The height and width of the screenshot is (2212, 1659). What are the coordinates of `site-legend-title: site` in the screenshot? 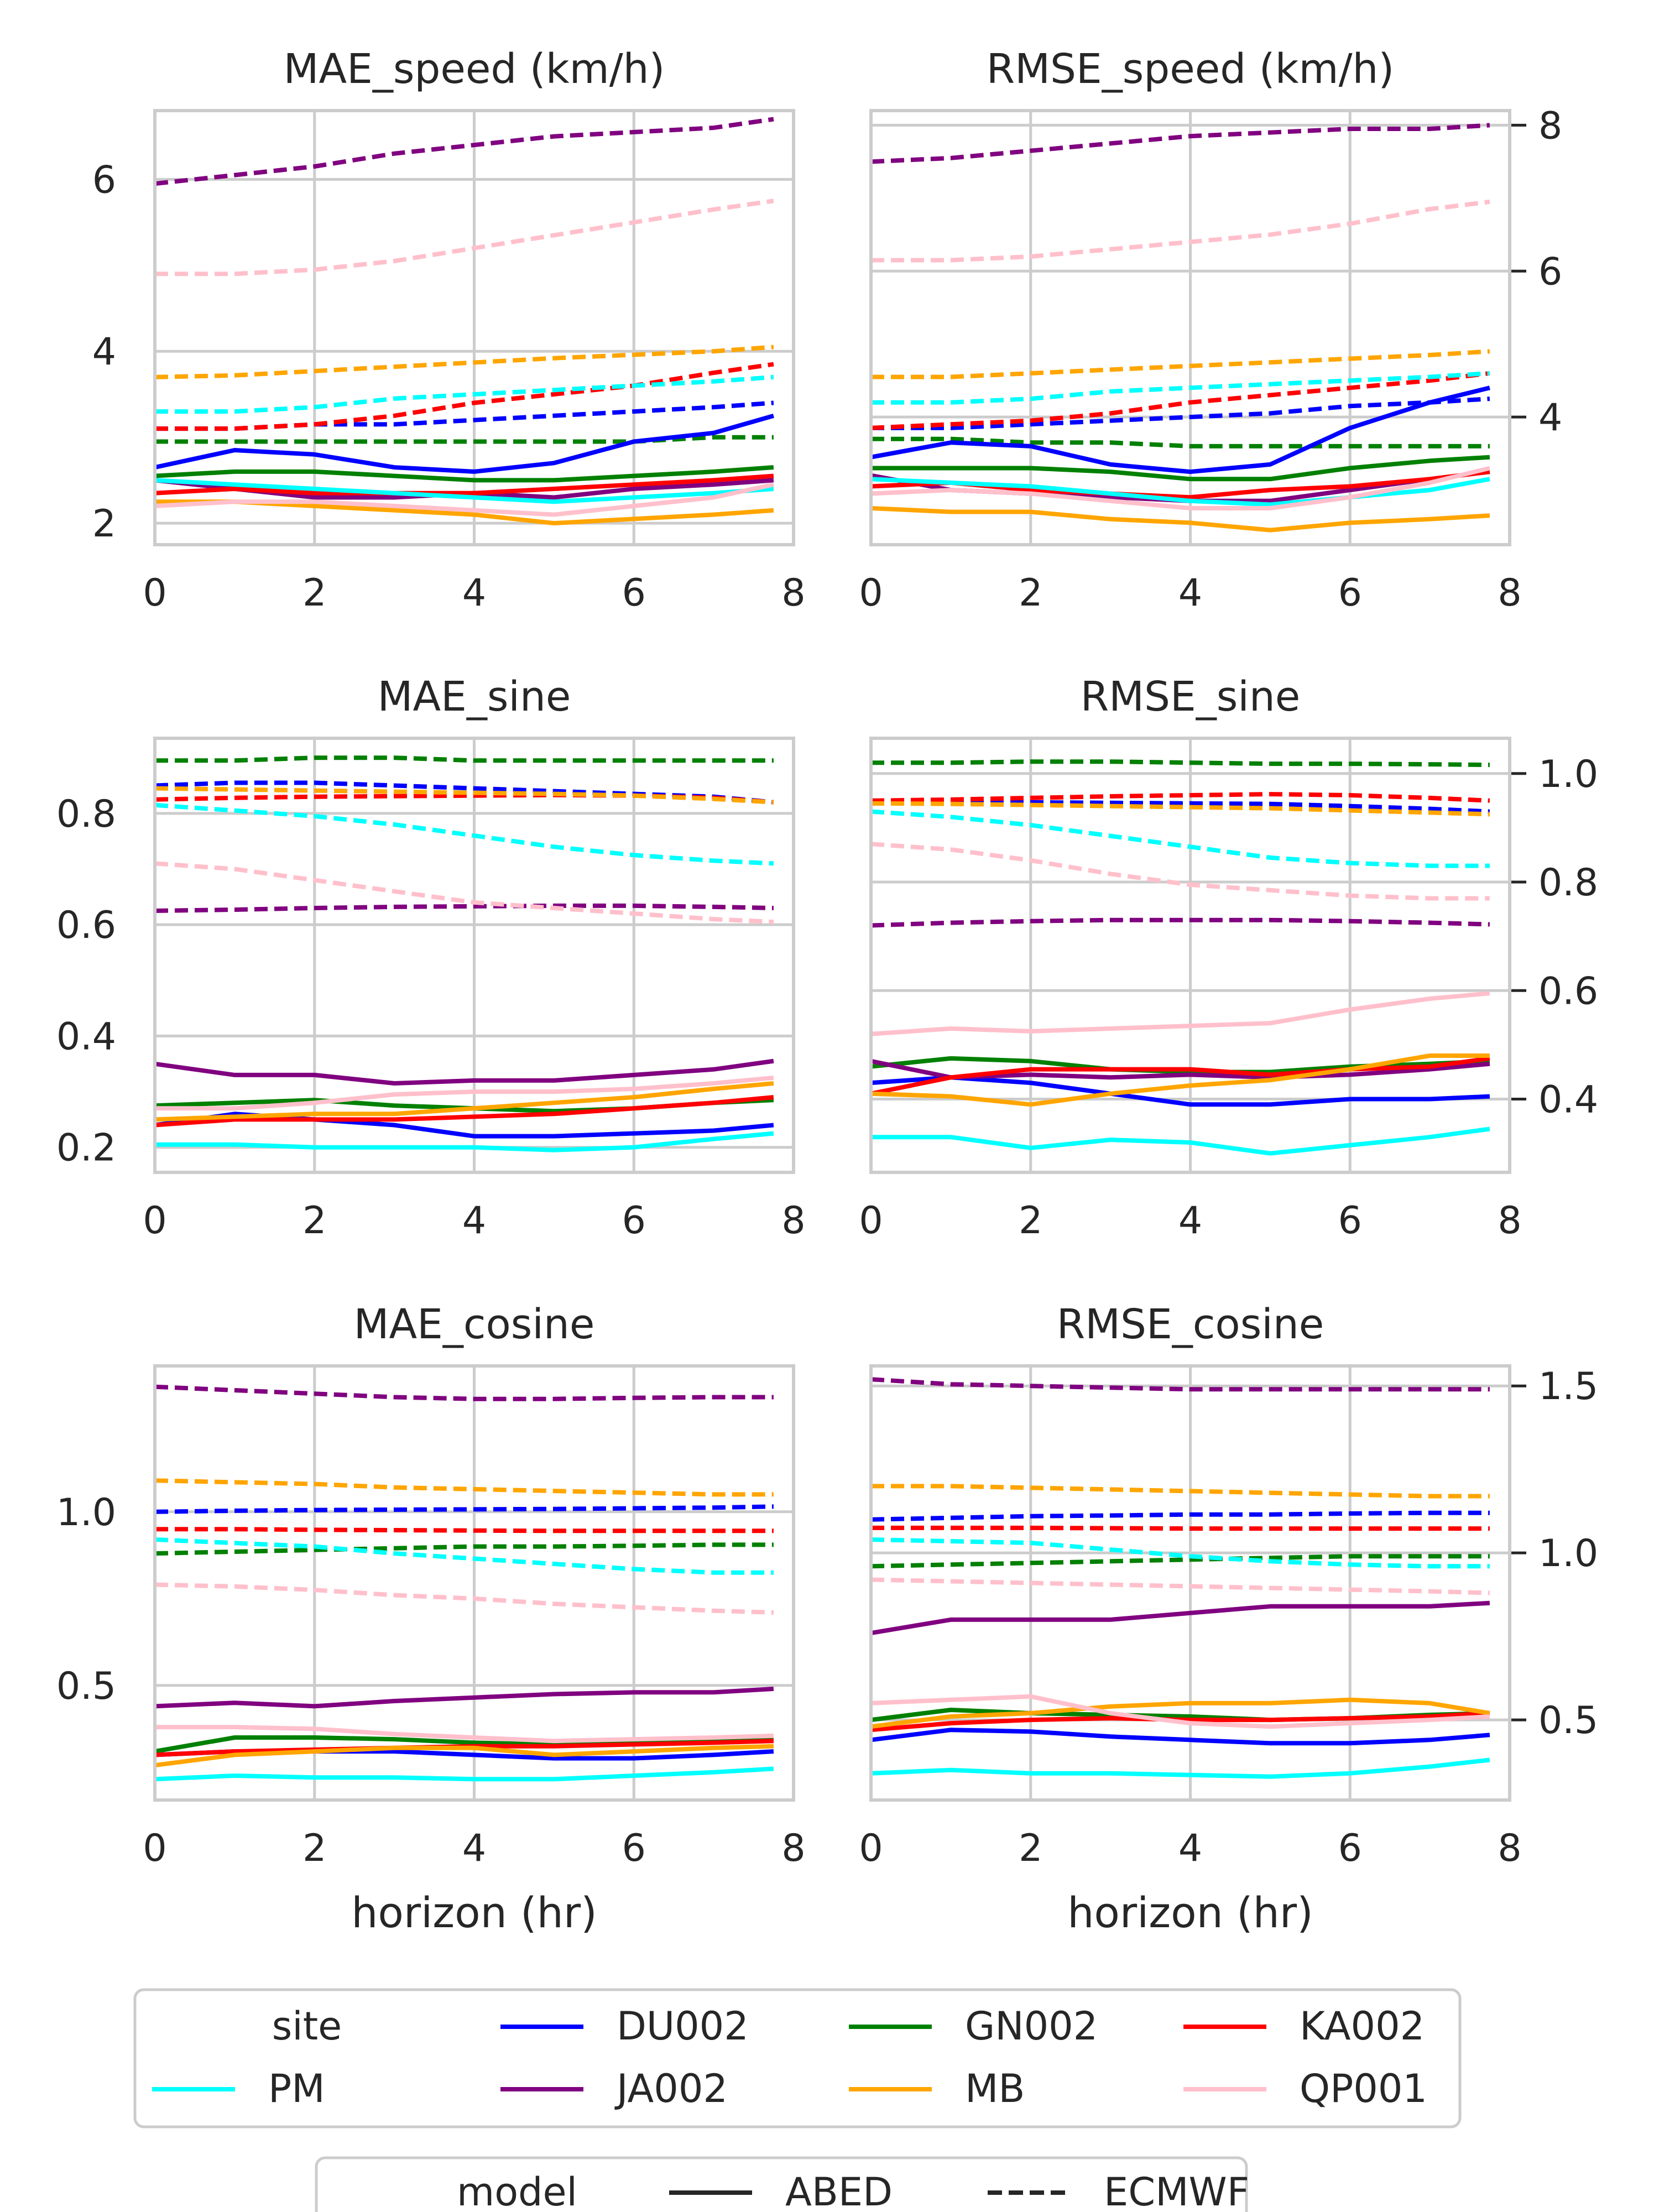 It's located at (307, 2027).